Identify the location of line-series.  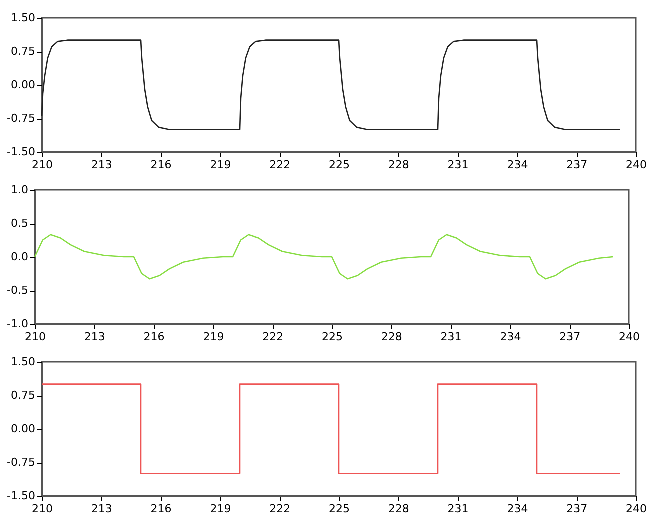
(324, 257).